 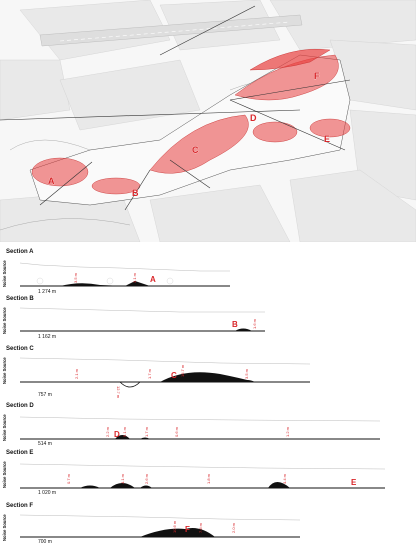 What do you see at coordinates (68, 478) in the screenshot?
I see `height-label: 0.7 m` at bounding box center [68, 478].